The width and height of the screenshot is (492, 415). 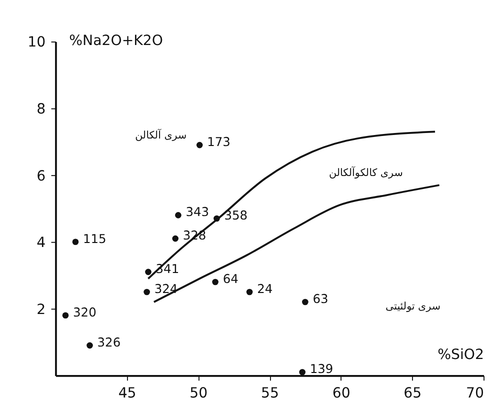 I want to click on x-tick-label: 50, so click(x=199, y=394).